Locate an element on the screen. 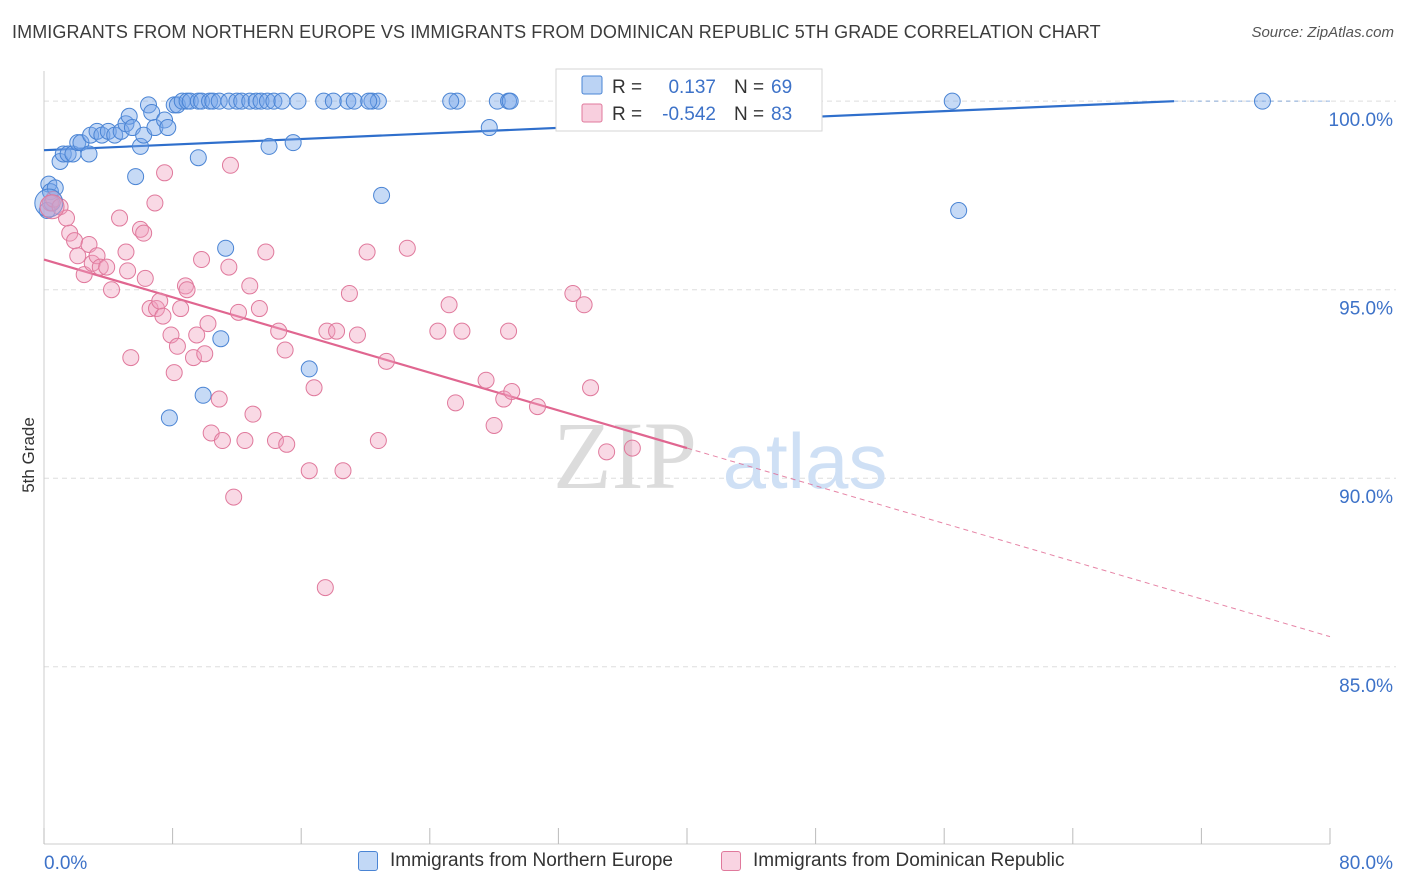 The height and width of the screenshot is (892, 1406). legend-swatch-pink is located at coordinates (731, 861).